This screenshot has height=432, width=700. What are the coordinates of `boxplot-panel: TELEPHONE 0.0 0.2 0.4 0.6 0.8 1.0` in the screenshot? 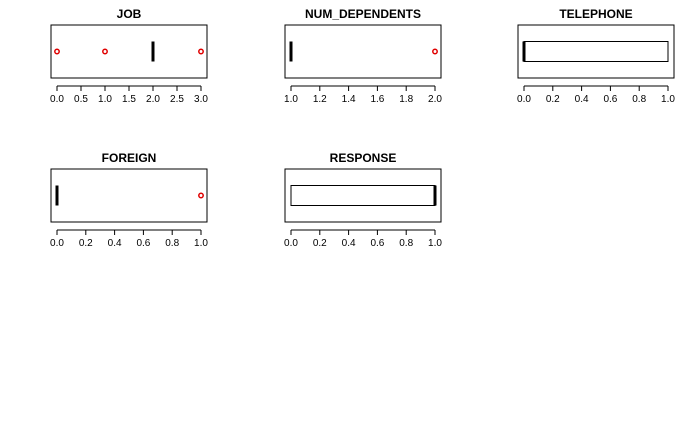 It's located at (596, 56).